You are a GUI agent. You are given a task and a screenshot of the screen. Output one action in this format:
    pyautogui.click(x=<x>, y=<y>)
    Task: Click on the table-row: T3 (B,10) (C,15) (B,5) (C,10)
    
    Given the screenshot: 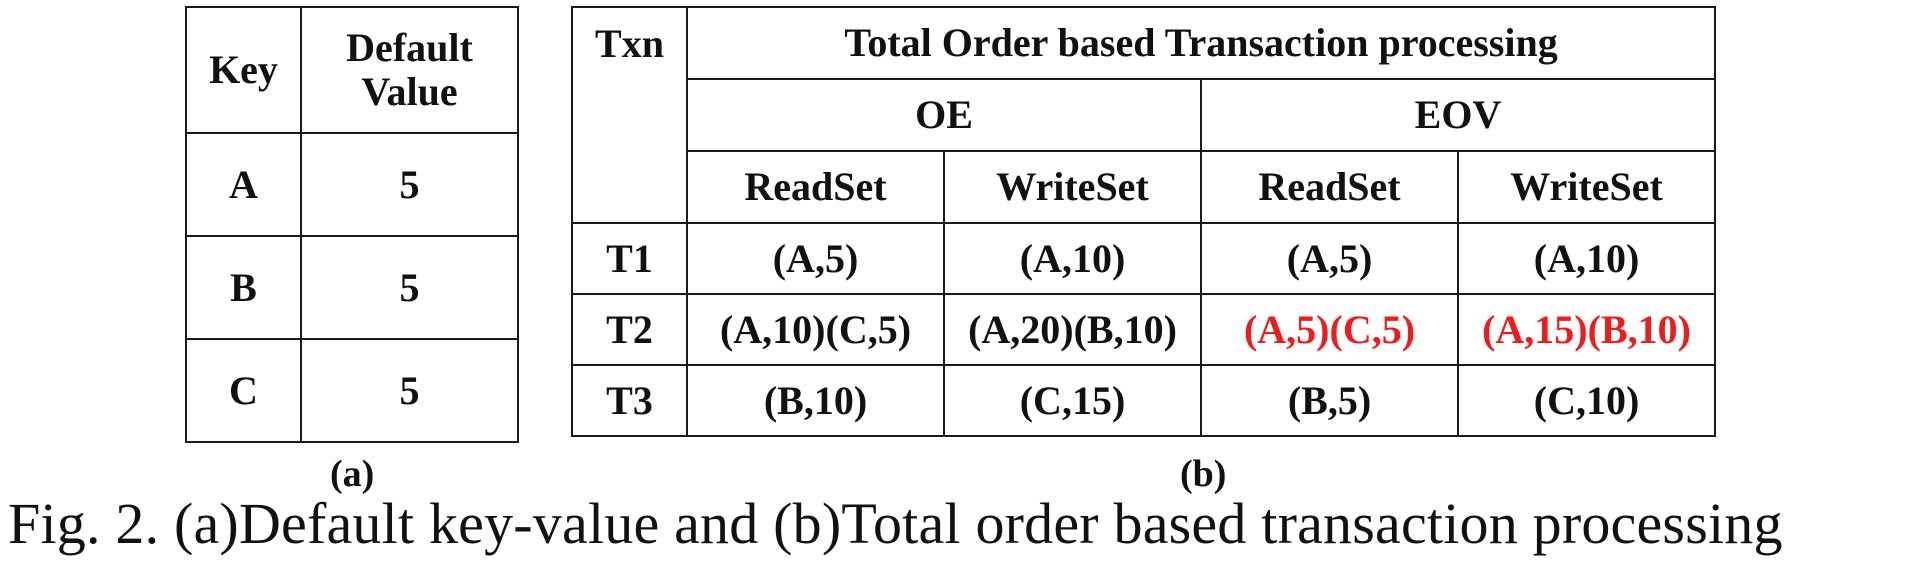 What is the action you would take?
    pyautogui.click(x=1144, y=400)
    